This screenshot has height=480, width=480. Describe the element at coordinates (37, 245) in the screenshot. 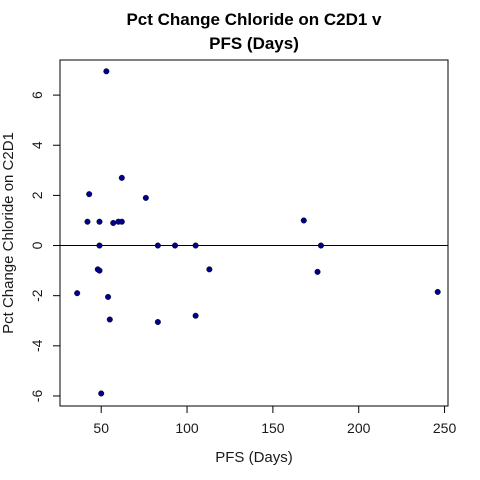

I see `y-tick-label: 0` at that location.